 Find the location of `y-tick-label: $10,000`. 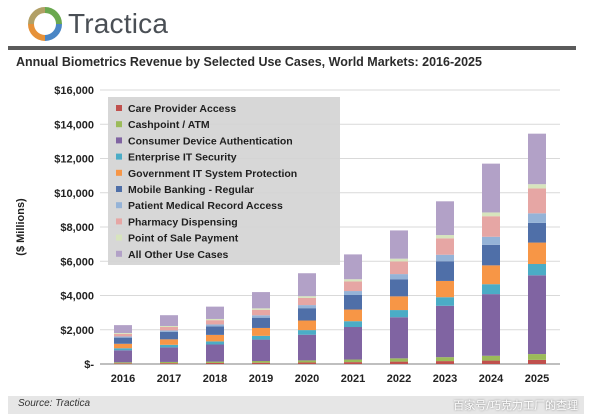

y-tick-label: $10,000 is located at coordinates (74, 194).